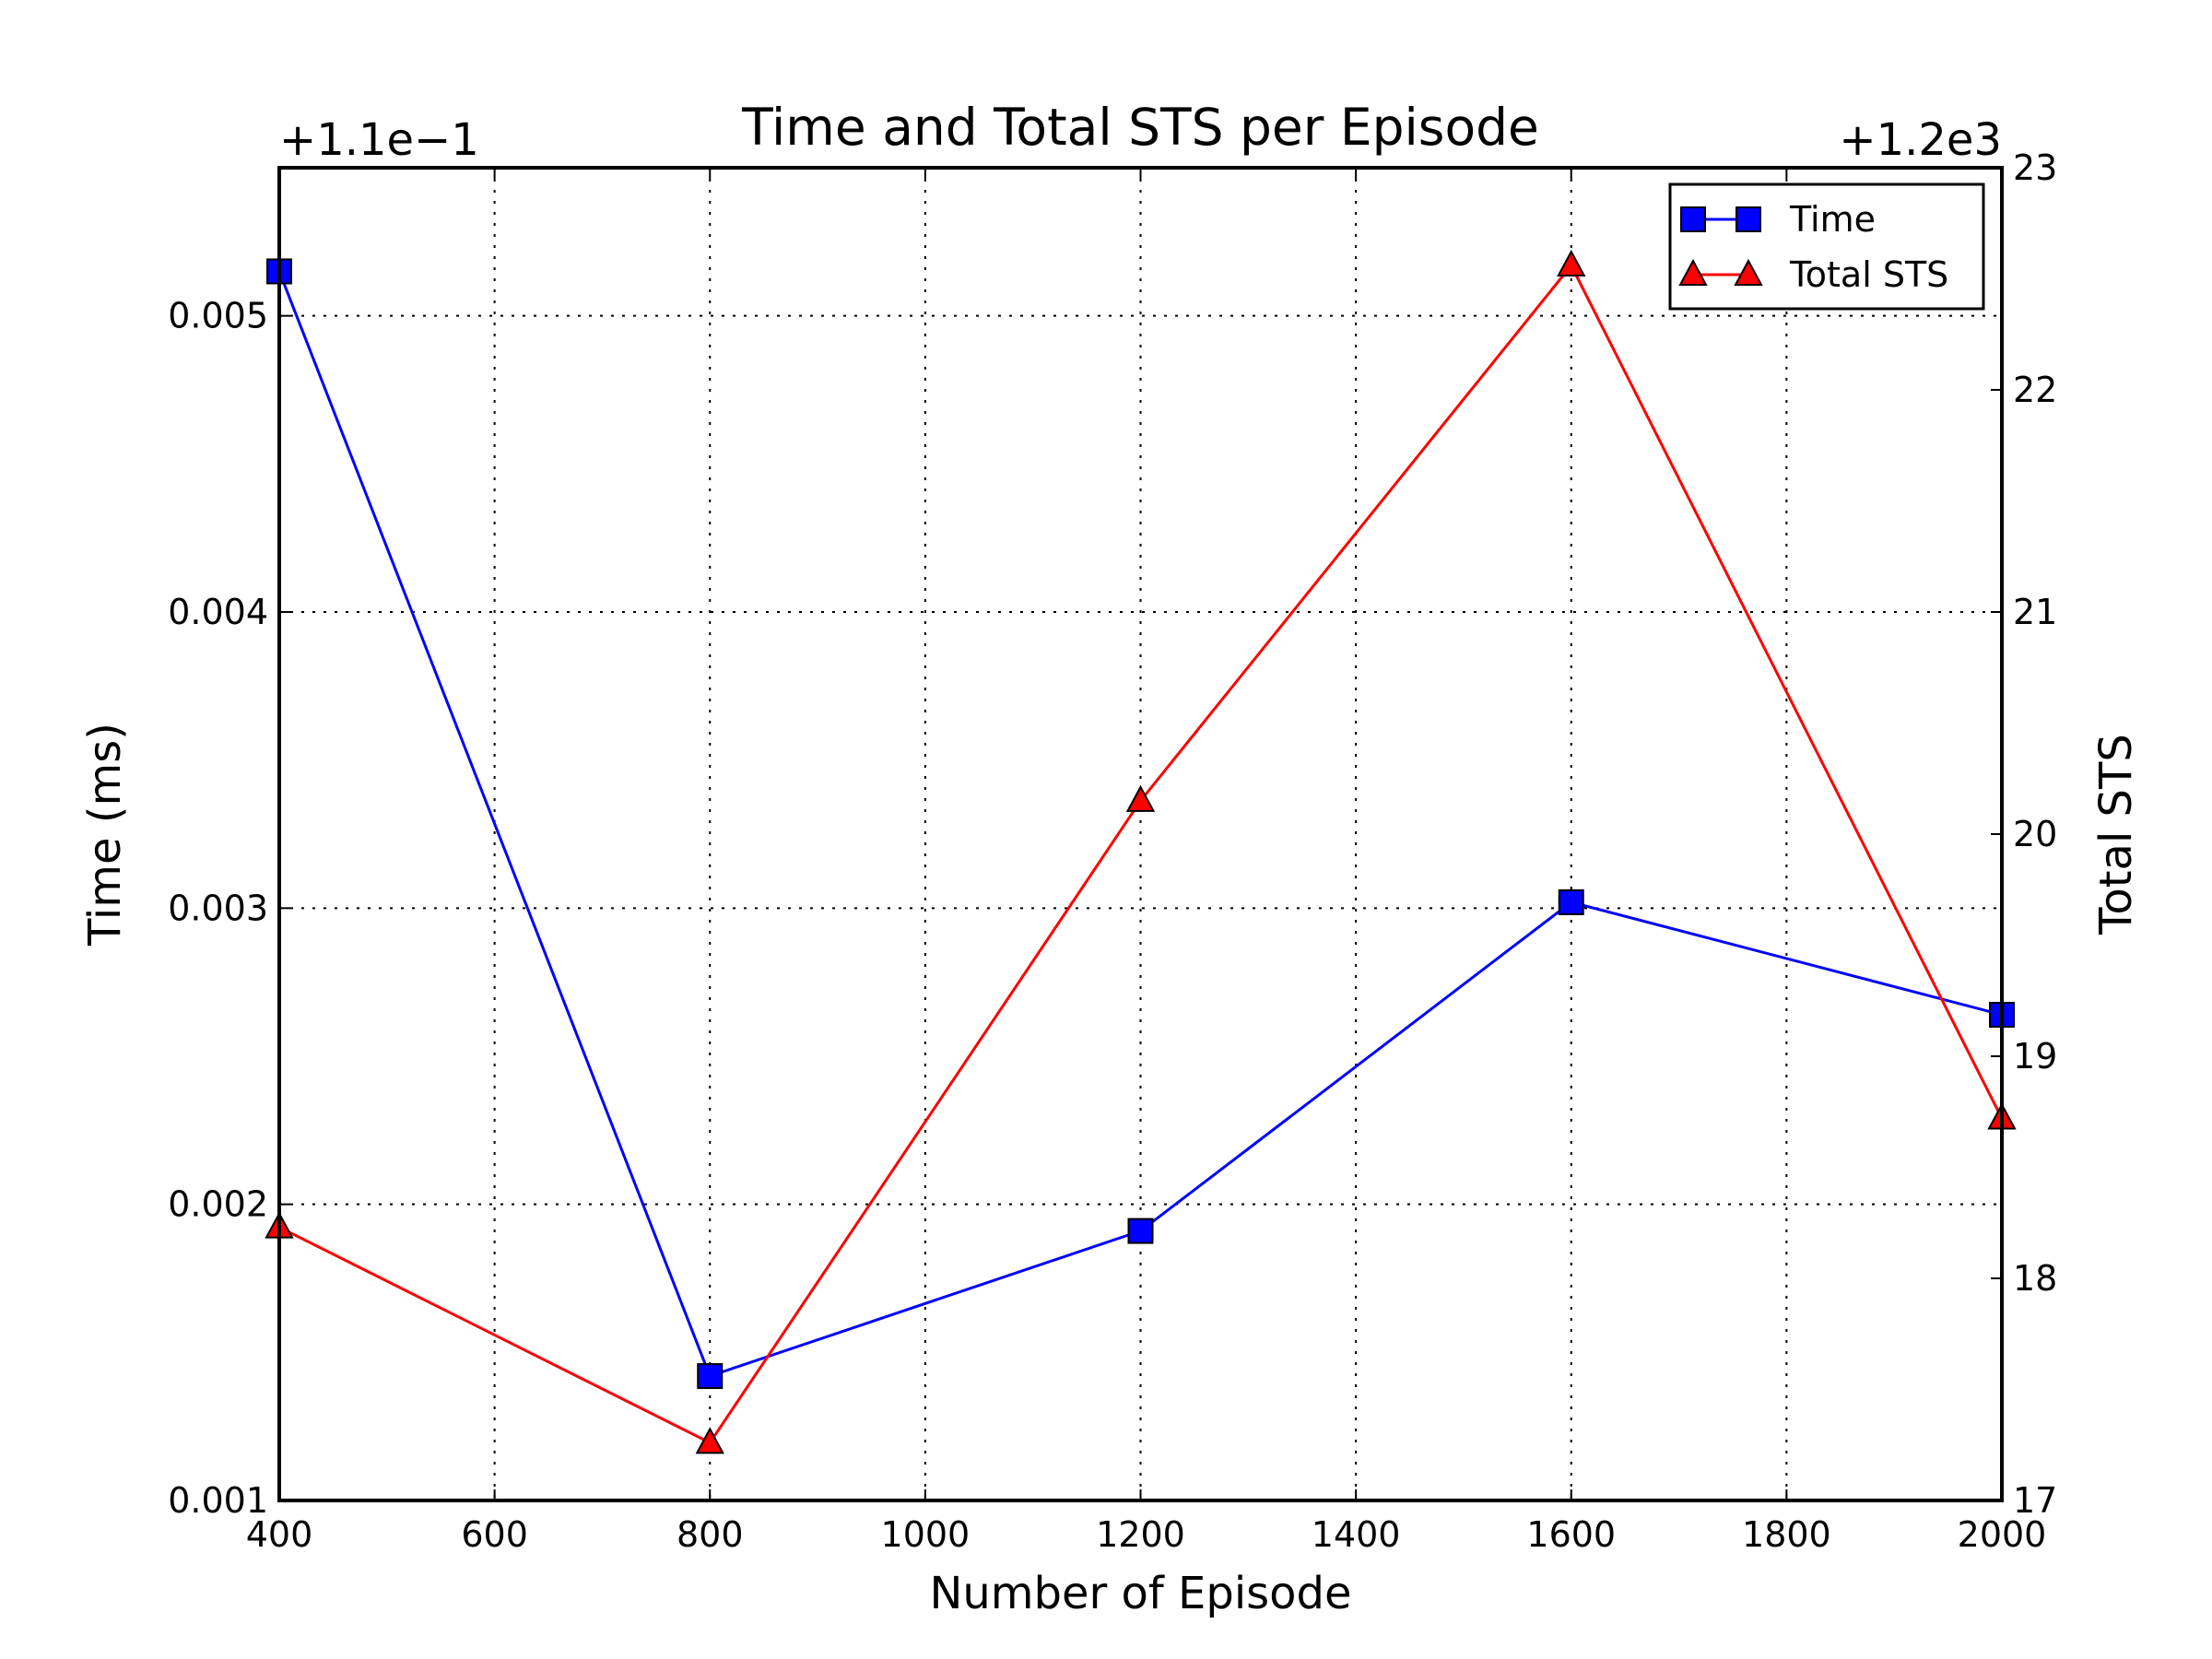  Describe the element at coordinates (1140, 1534) in the screenshot. I see `x-tick-label: 1200` at that location.